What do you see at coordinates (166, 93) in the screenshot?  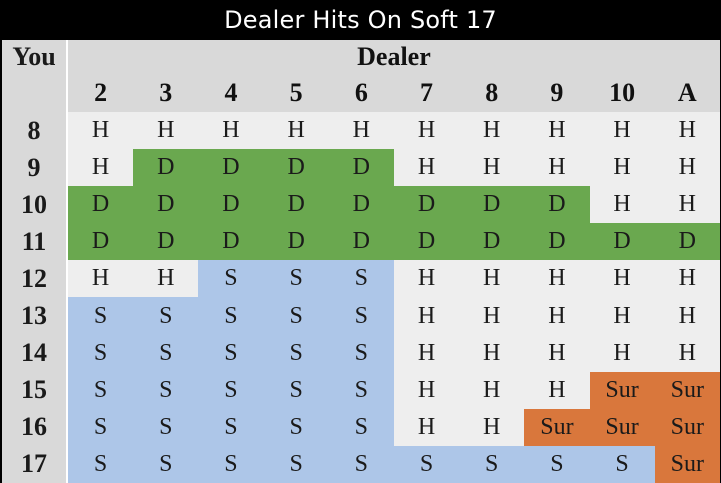 I see `dealer-card-header: 3` at bounding box center [166, 93].